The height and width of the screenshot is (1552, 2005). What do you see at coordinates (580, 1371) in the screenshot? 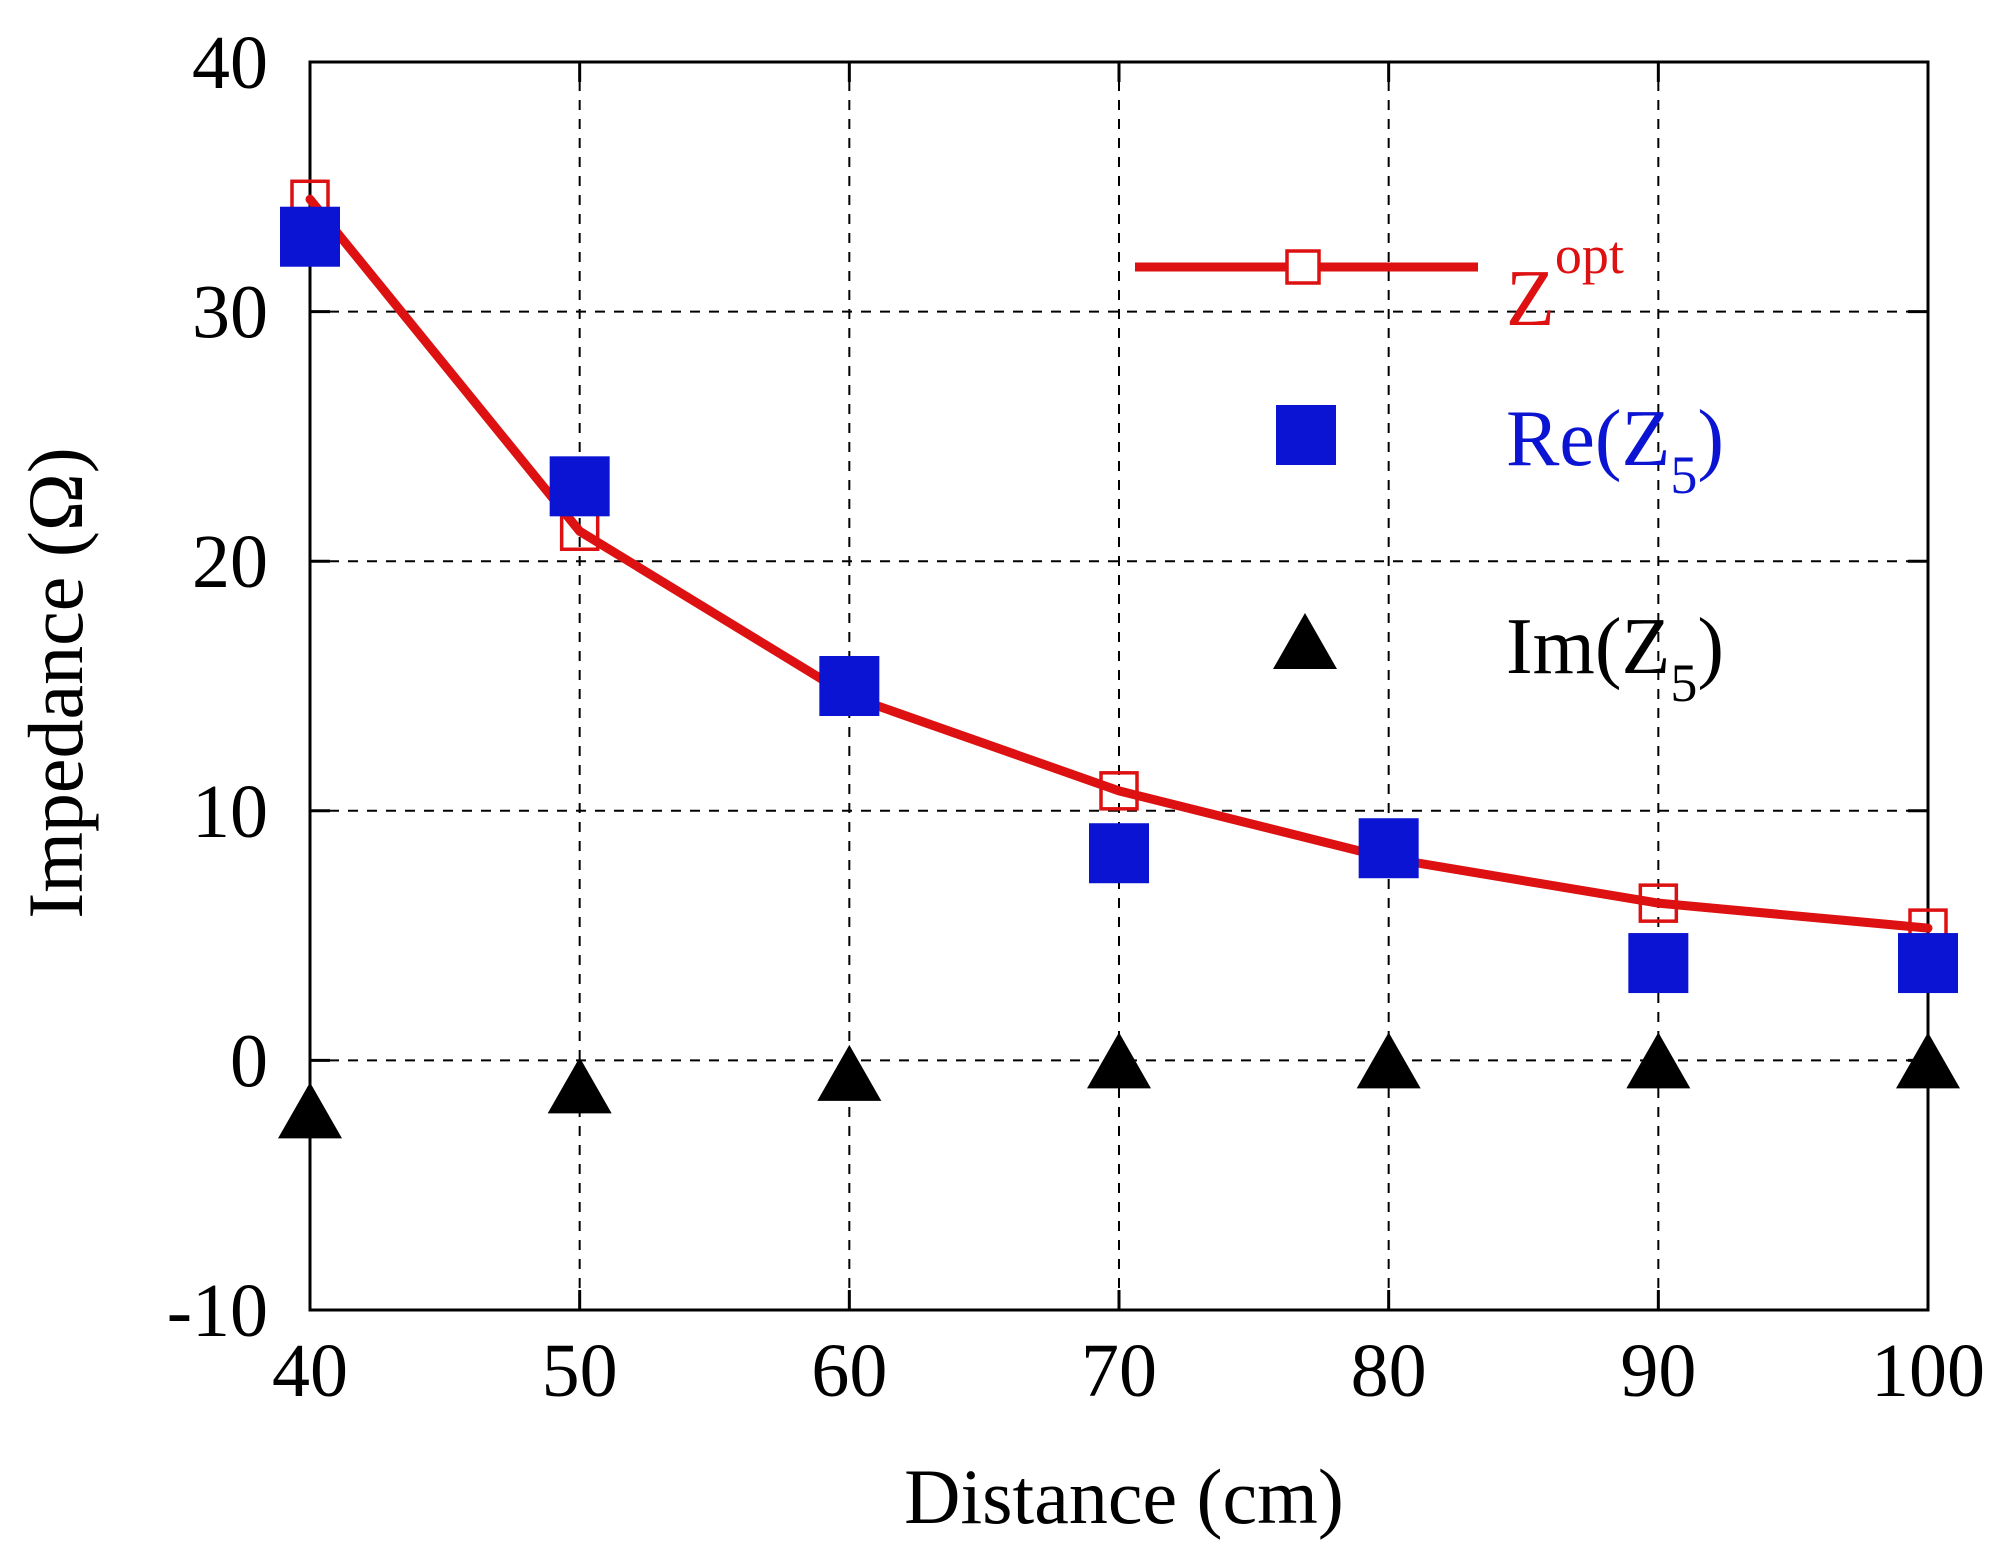
I see `x-tick-label: 50` at bounding box center [580, 1371].